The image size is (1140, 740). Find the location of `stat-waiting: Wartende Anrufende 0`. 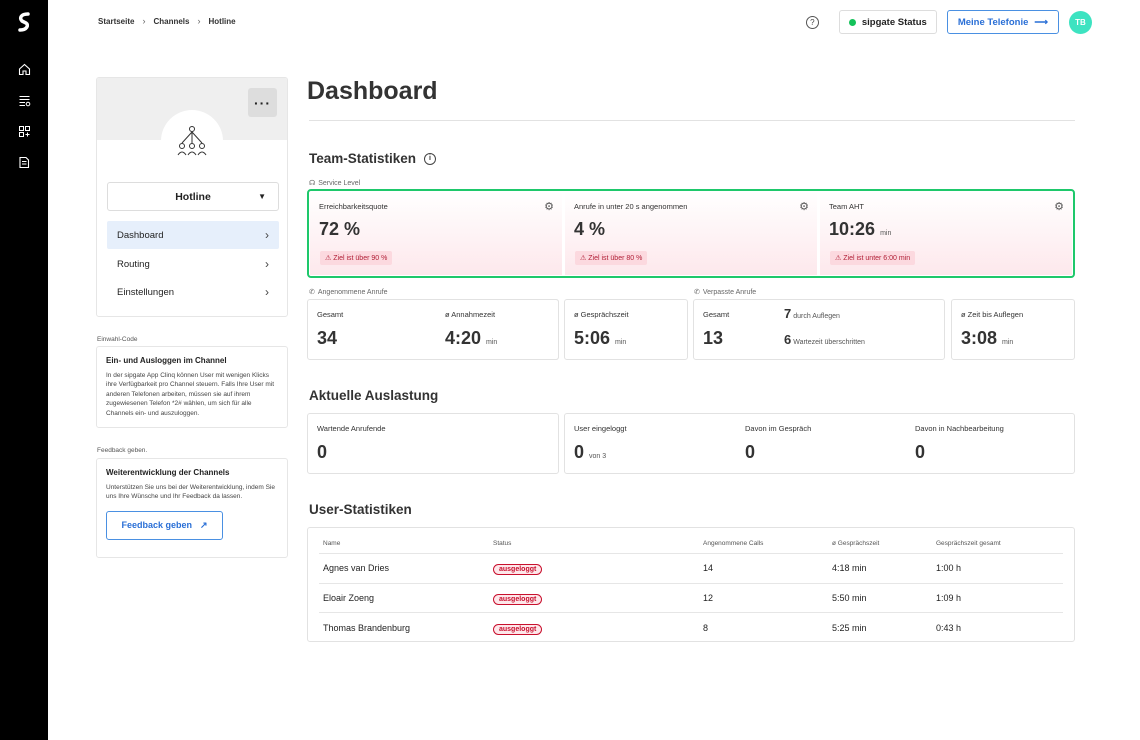

stat-waiting: Wartende Anrufende 0 is located at coordinates (433, 443).